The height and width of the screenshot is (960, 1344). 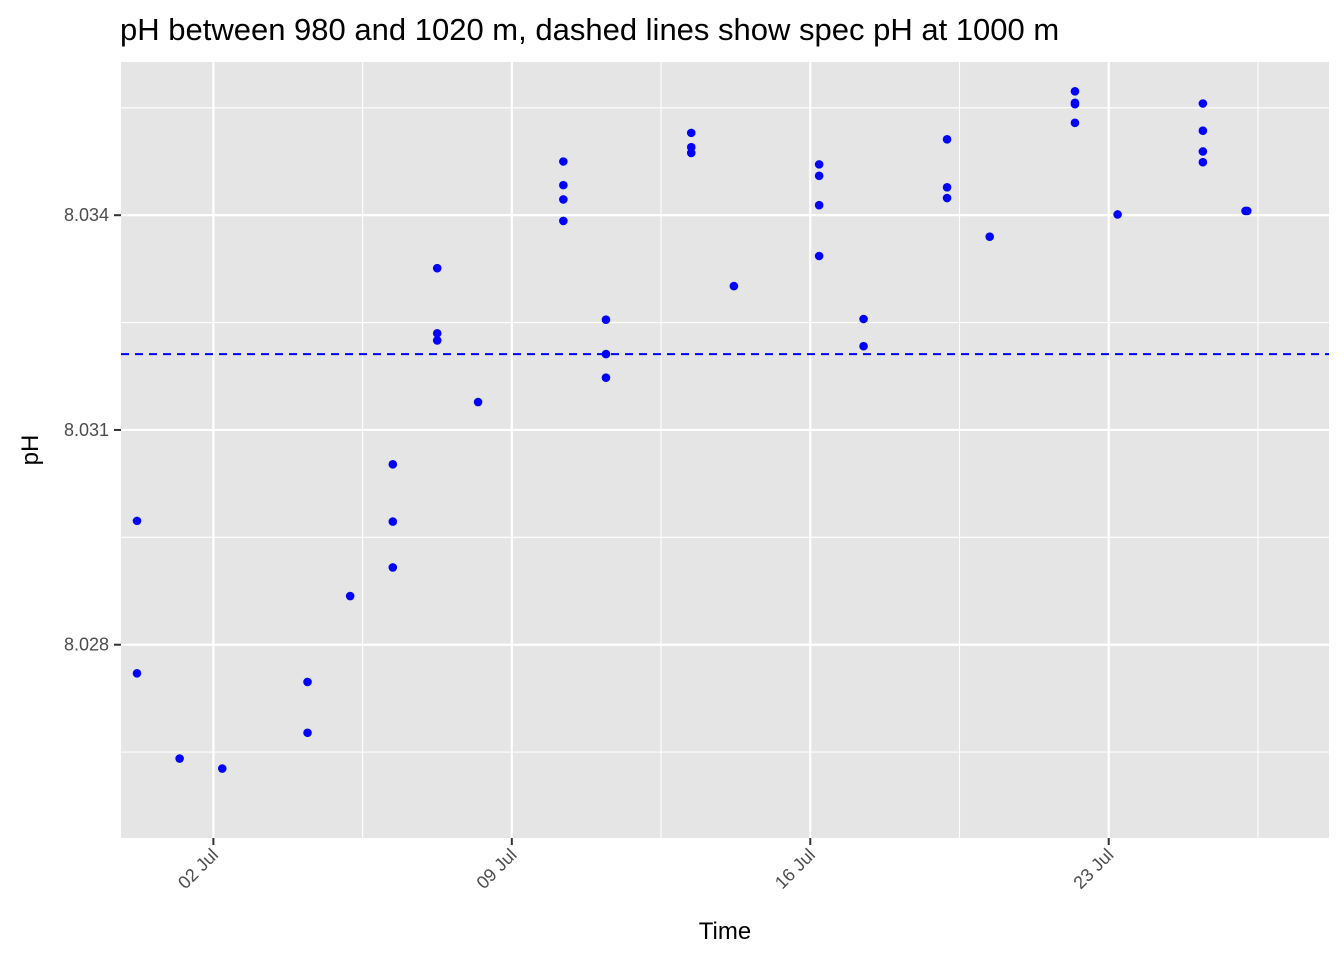 What do you see at coordinates (725, 931) in the screenshot?
I see `x-axis-title: Time` at bounding box center [725, 931].